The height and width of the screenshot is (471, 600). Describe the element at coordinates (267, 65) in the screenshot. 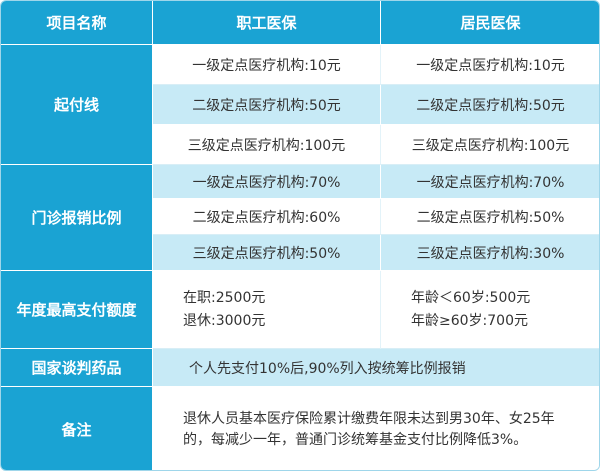

I see `deductible-employee-level1: 一级定点医疗机构:10元` at that location.